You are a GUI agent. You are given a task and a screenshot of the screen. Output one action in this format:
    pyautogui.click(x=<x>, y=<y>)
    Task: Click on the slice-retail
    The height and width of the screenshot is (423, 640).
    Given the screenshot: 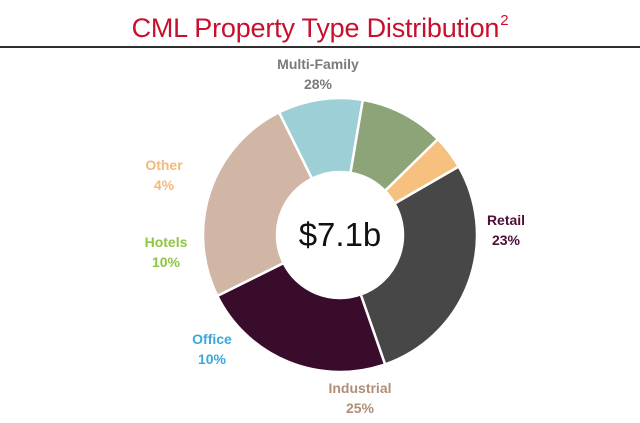 What is the action you would take?
    pyautogui.click(x=301, y=317)
    